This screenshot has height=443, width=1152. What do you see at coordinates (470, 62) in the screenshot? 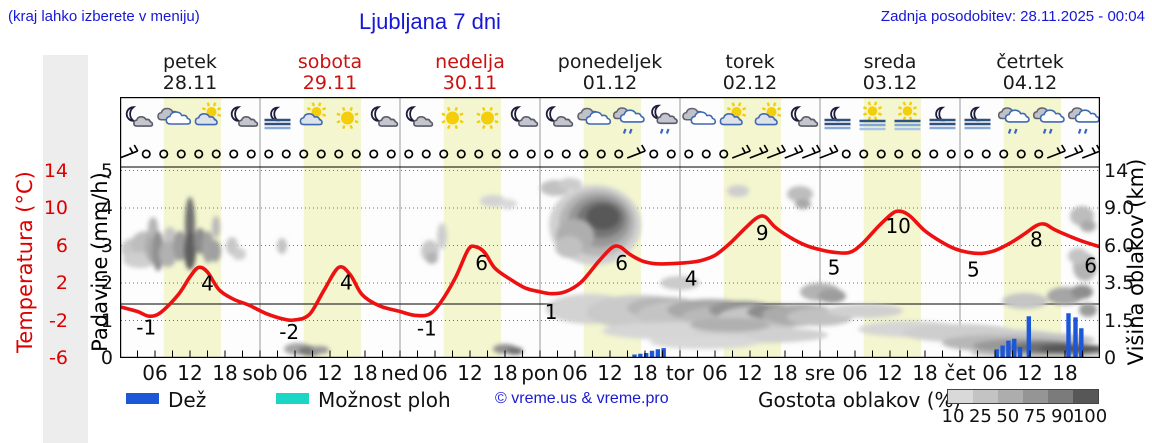
I see `day-name: nedelja` at bounding box center [470, 62].